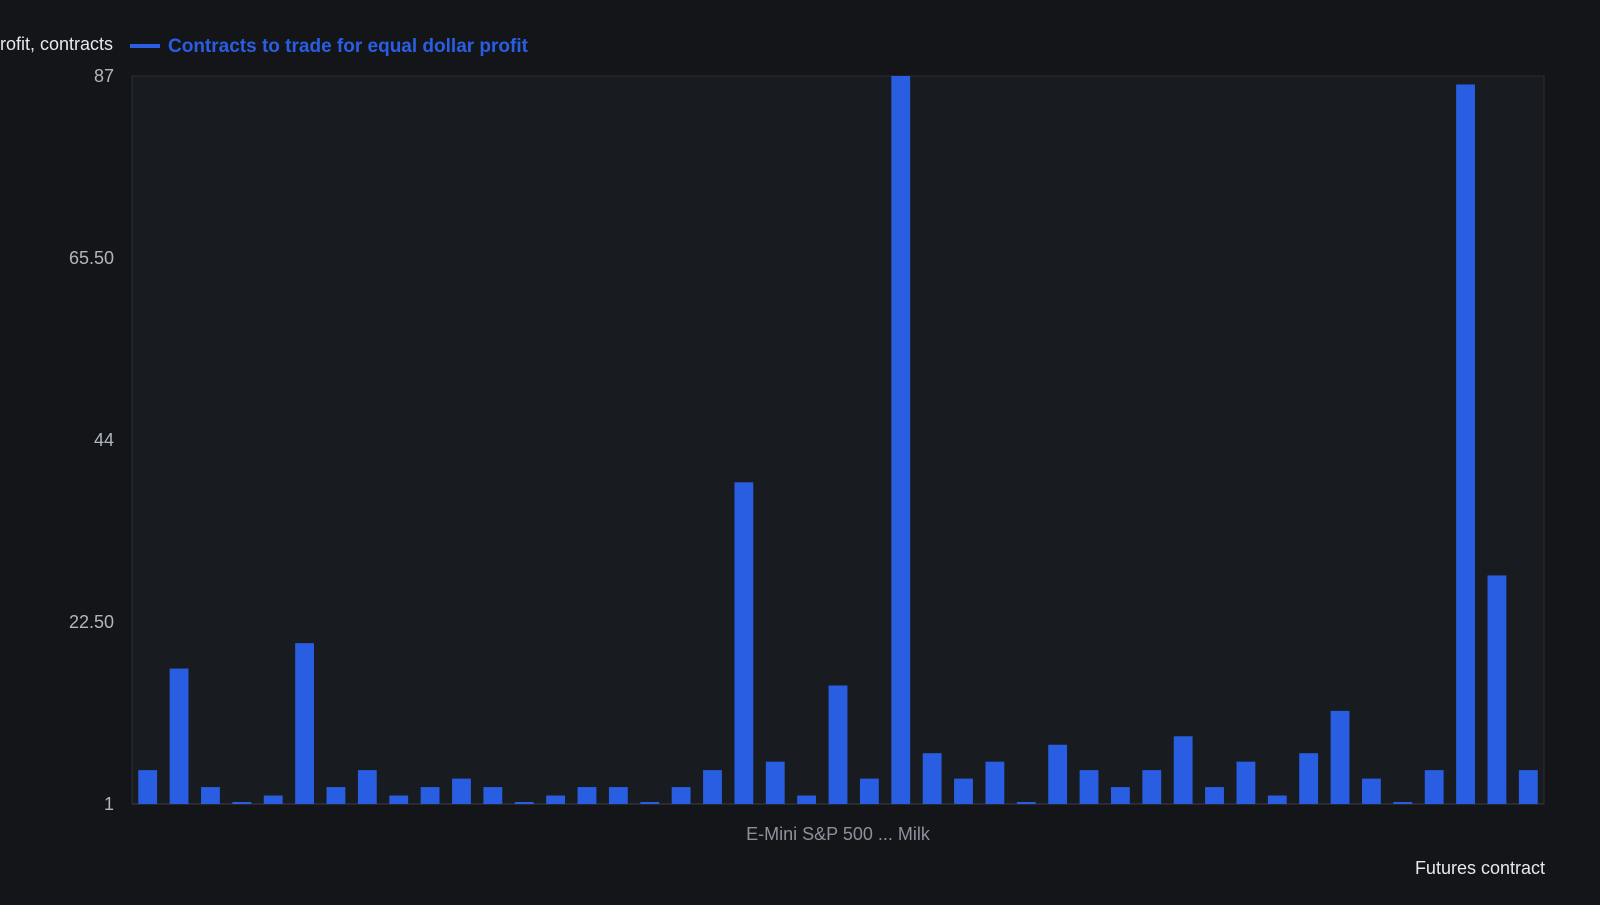 The width and height of the screenshot is (1600, 905). I want to click on x-tick-labels: E-Mini S&P 500 ... Milk, so click(838, 834).